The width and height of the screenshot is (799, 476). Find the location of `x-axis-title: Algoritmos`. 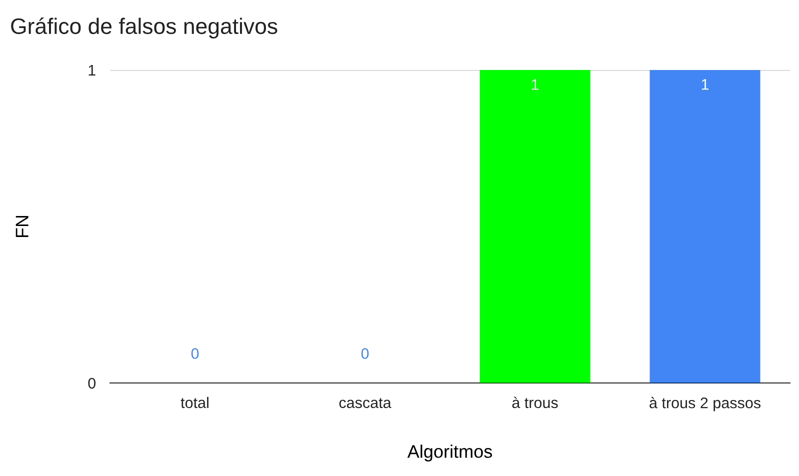

x-axis-title: Algoritmos is located at coordinates (449, 453).